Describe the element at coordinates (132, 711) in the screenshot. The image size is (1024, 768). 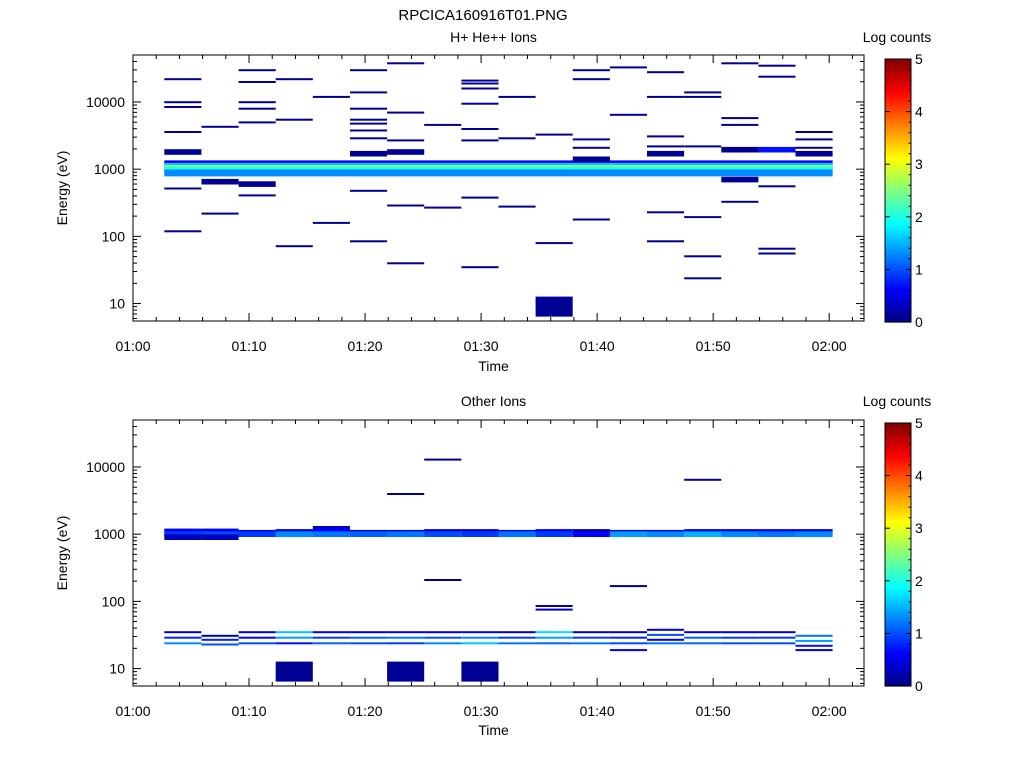
I see `x-tick-label: 01:00` at that location.